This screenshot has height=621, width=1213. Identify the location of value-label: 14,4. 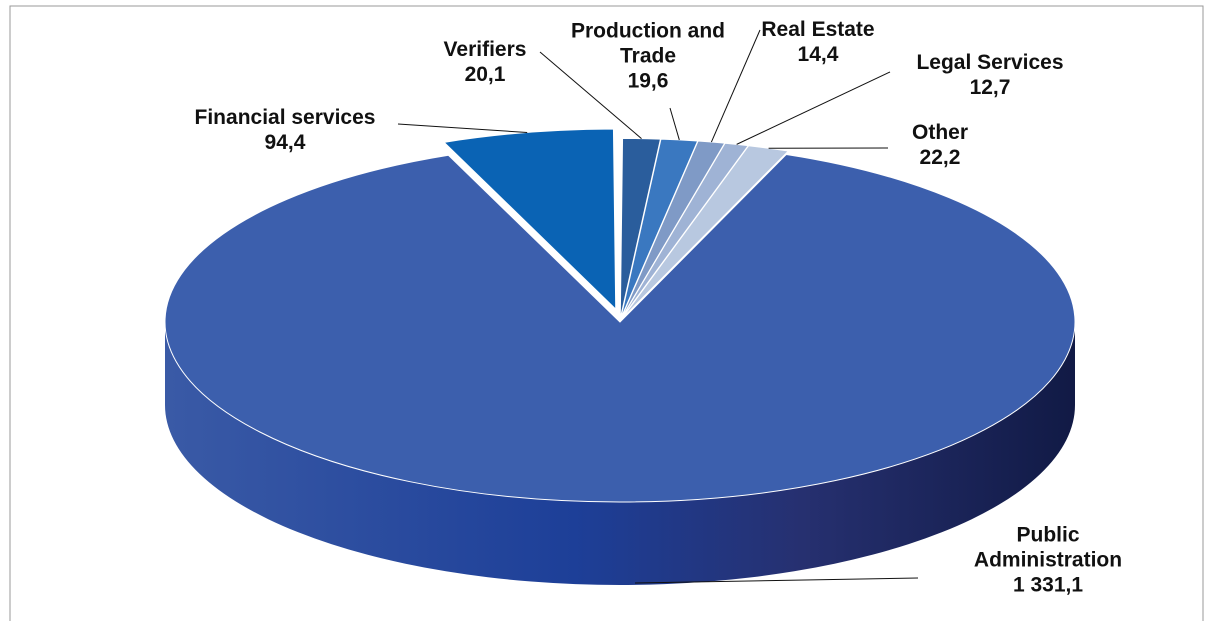
(818, 54).